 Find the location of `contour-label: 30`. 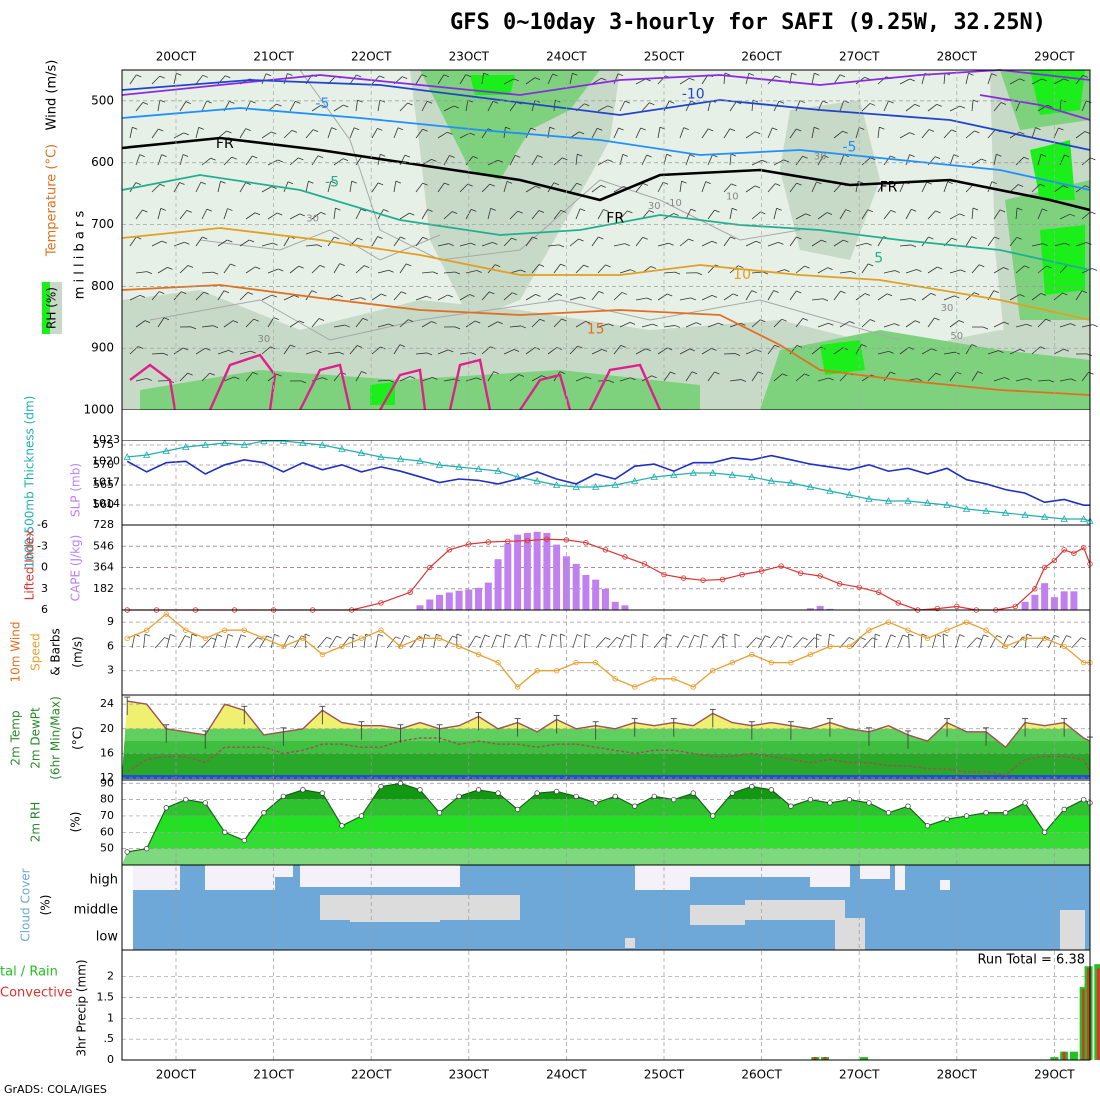

contour-label: 30 is located at coordinates (947, 308).